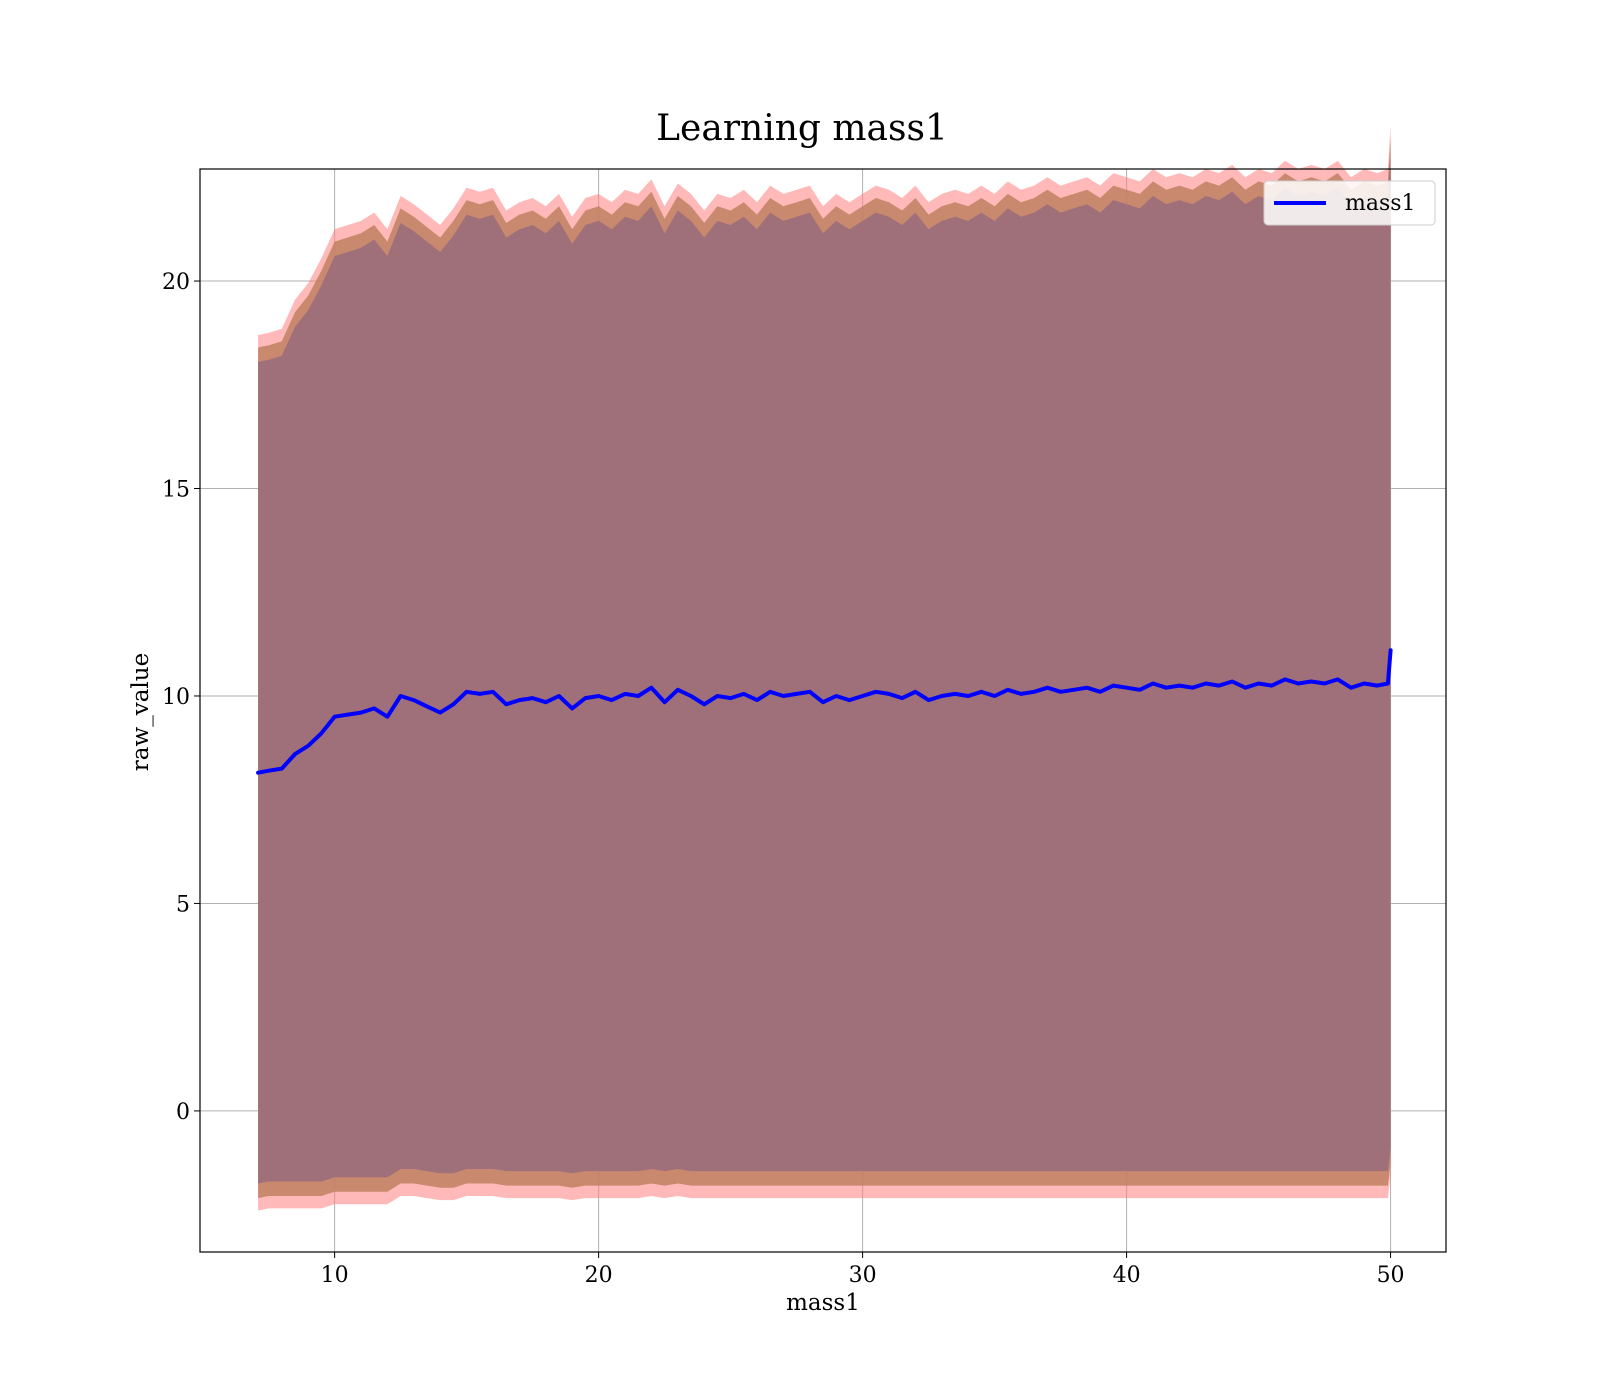 This screenshot has width=1600, height=1400. I want to click on x-tick-label: 30, so click(863, 1275).